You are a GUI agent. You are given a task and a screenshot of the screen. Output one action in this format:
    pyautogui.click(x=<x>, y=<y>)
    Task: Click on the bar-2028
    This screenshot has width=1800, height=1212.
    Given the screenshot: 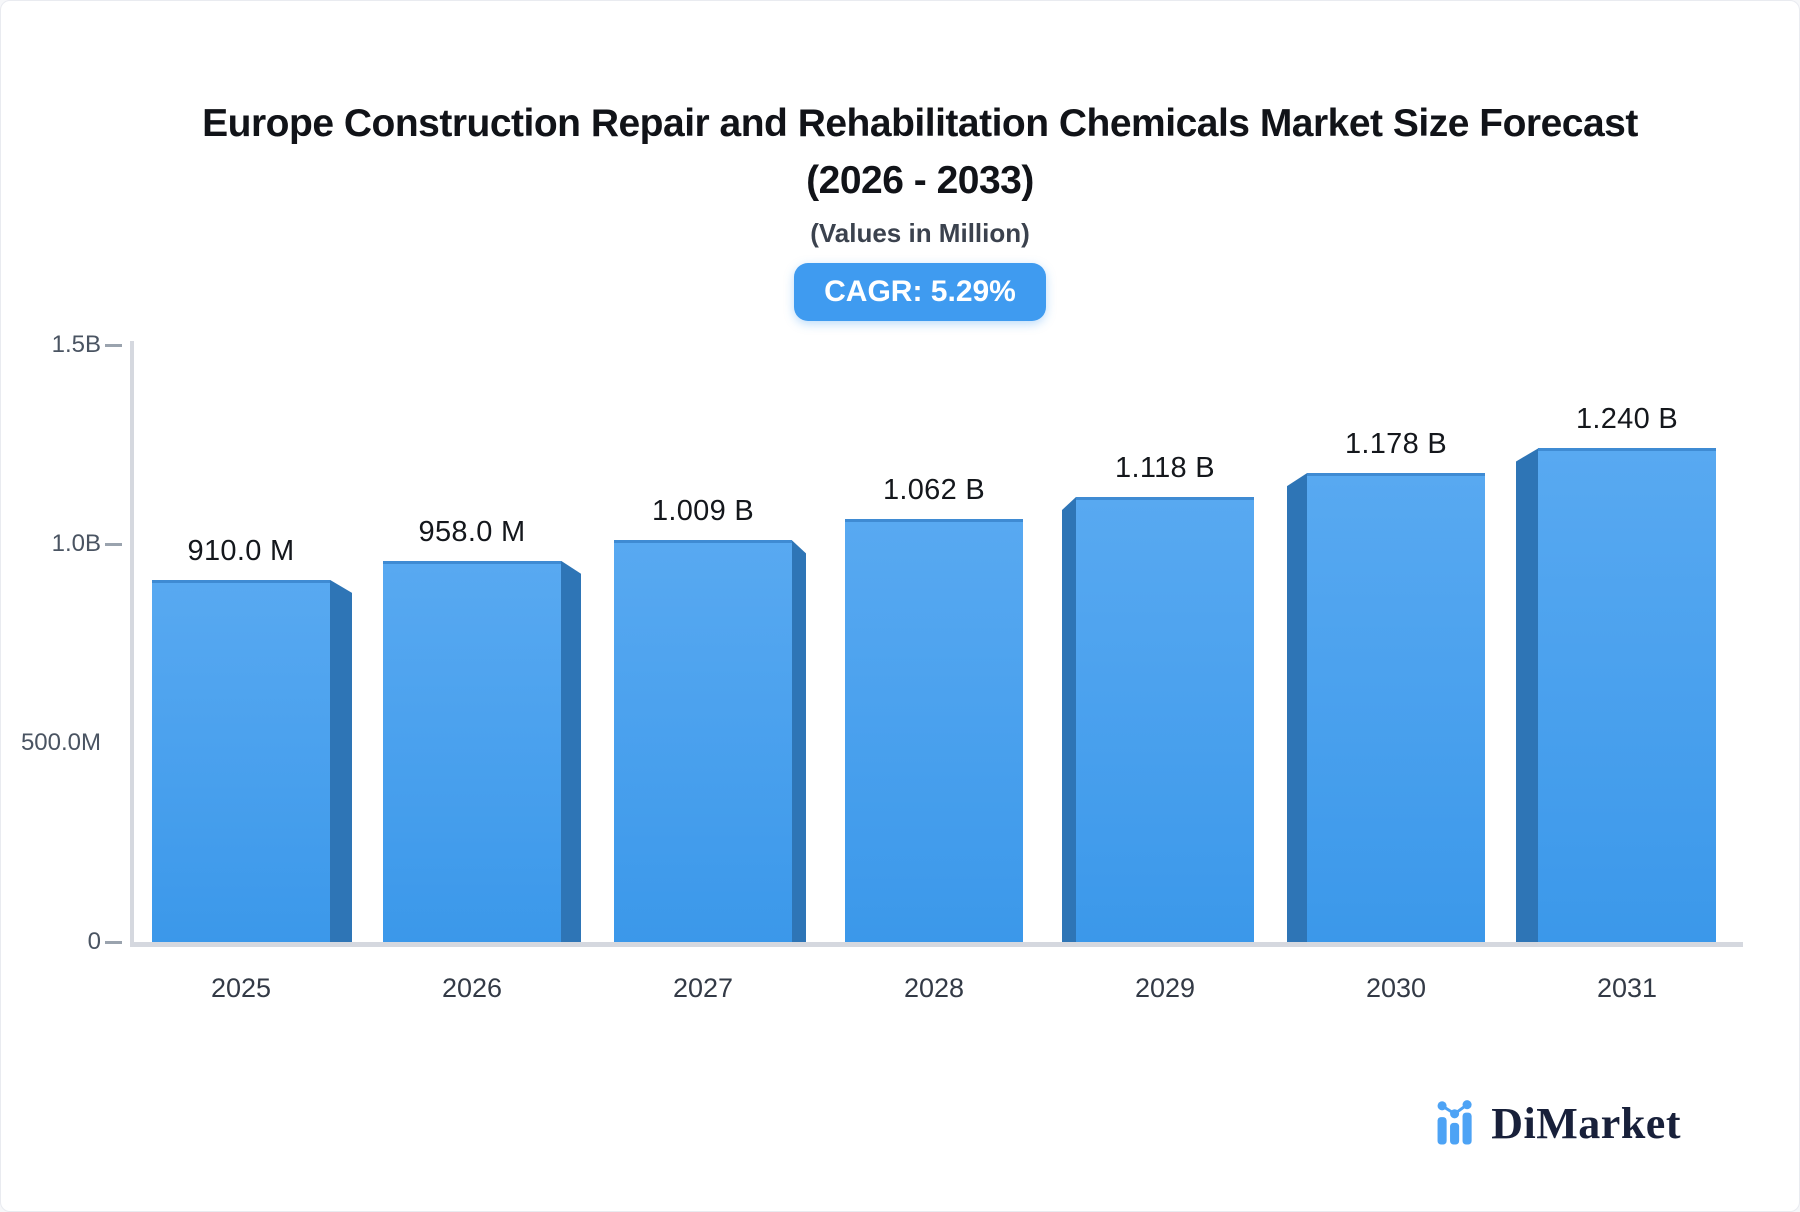 What is the action you would take?
    pyautogui.click(x=934, y=730)
    